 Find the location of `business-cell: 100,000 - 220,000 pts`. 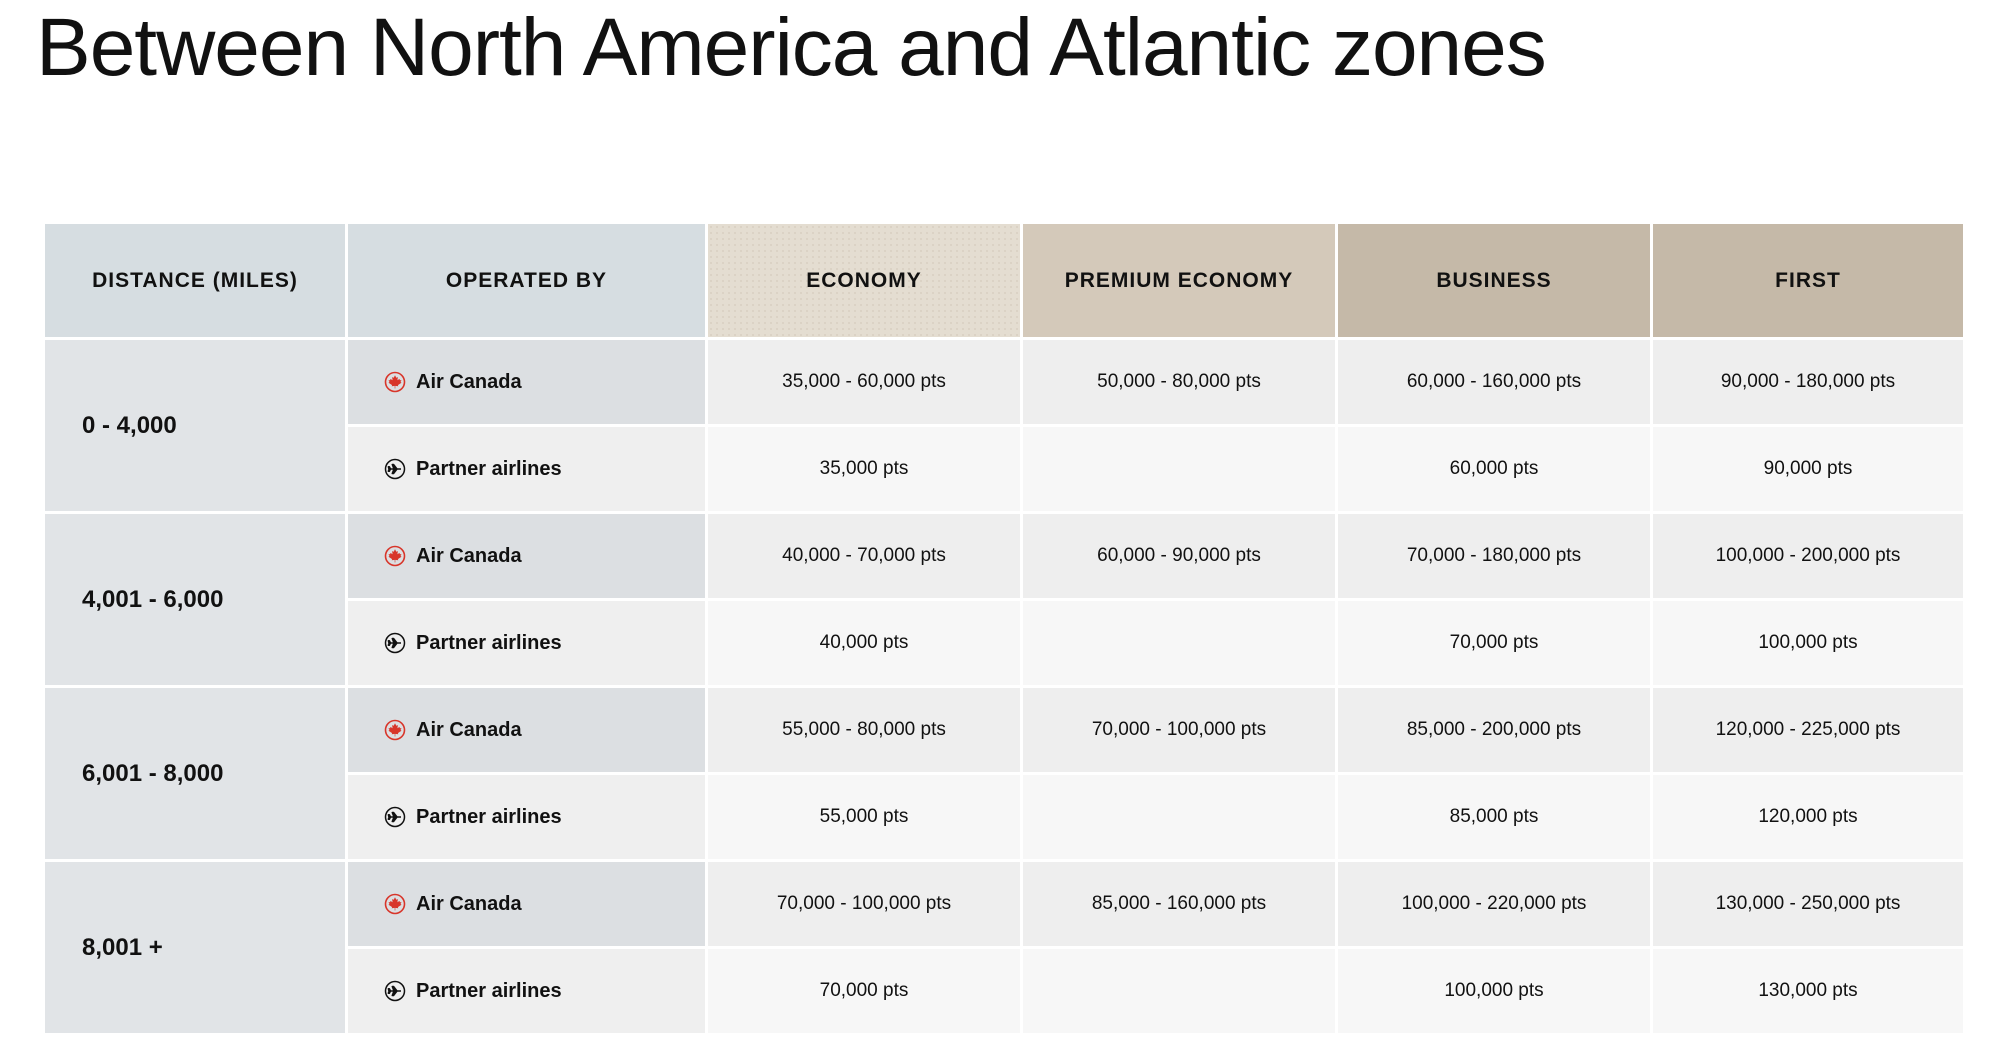

business-cell: 100,000 - 220,000 pts is located at coordinates (1494, 904).